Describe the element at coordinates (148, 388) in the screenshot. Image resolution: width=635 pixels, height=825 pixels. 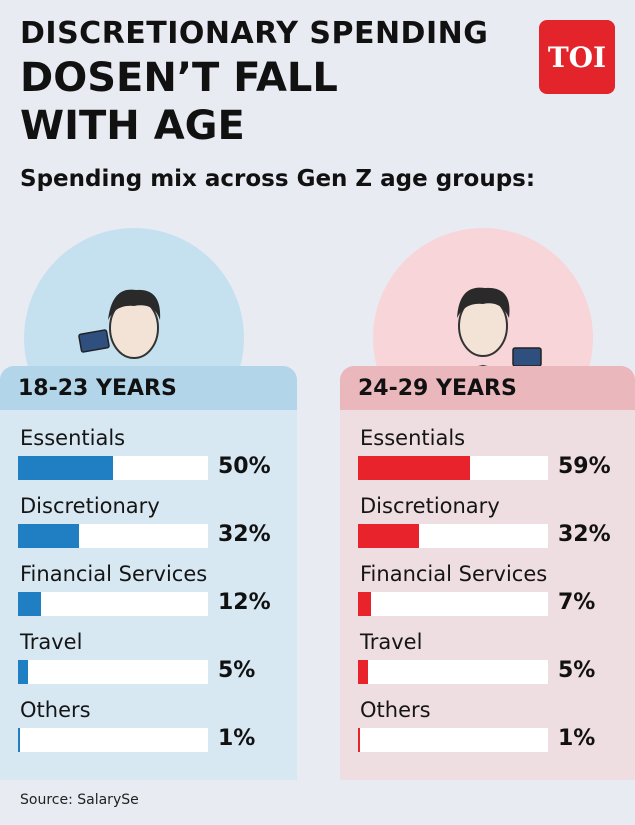
I see `panel-title: 18-23 YEARS` at that location.